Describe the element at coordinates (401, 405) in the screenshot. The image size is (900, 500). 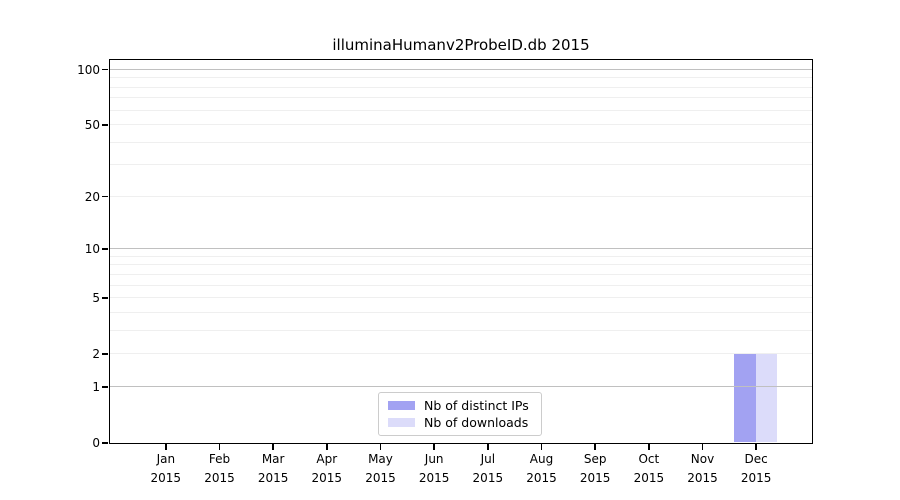
I see `legend-swatch-distinct-ips-icon` at that location.